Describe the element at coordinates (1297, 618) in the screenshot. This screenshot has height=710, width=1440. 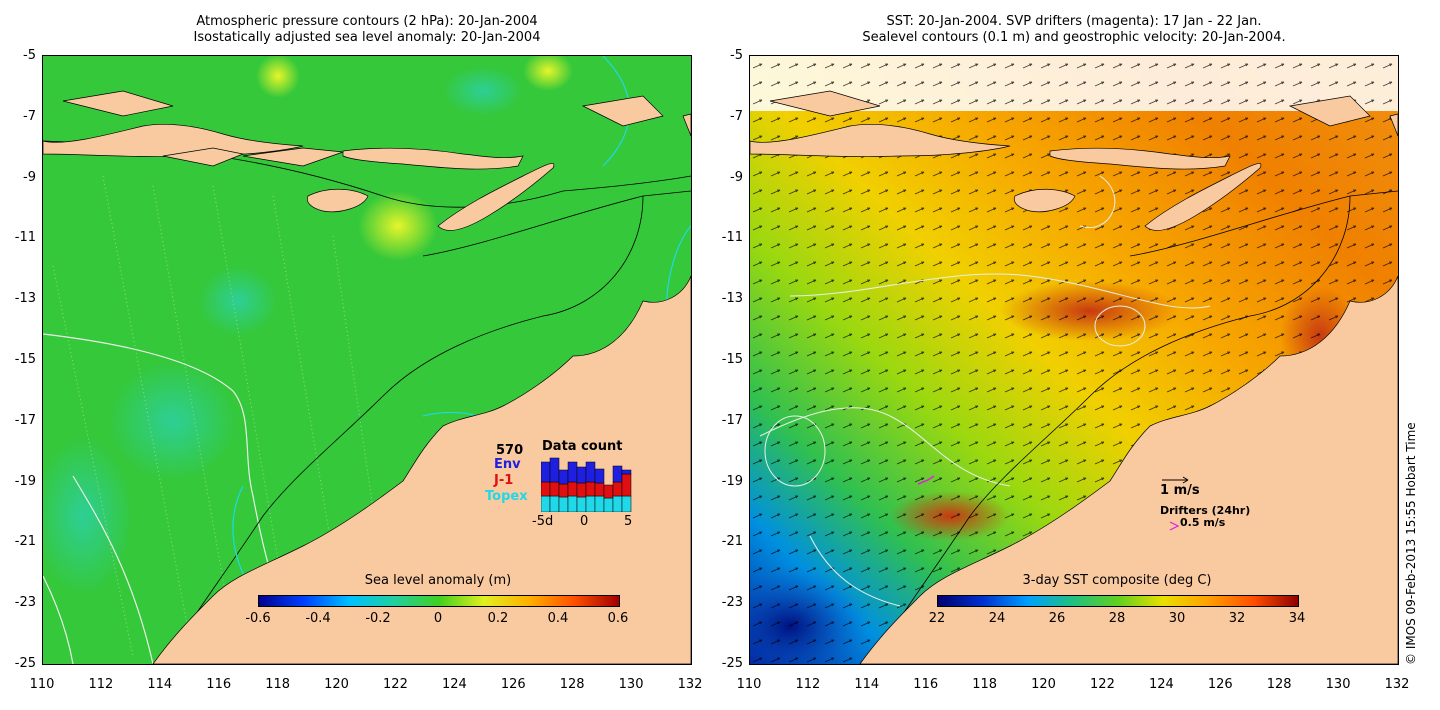
I see `colorbar-tick-label: 34` at that location.